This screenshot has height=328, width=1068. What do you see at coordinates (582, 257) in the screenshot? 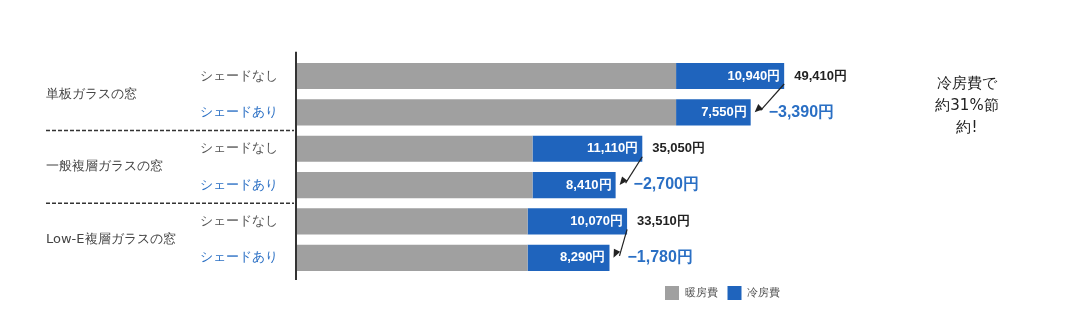
I see `data-label: 8,290円` at bounding box center [582, 257].